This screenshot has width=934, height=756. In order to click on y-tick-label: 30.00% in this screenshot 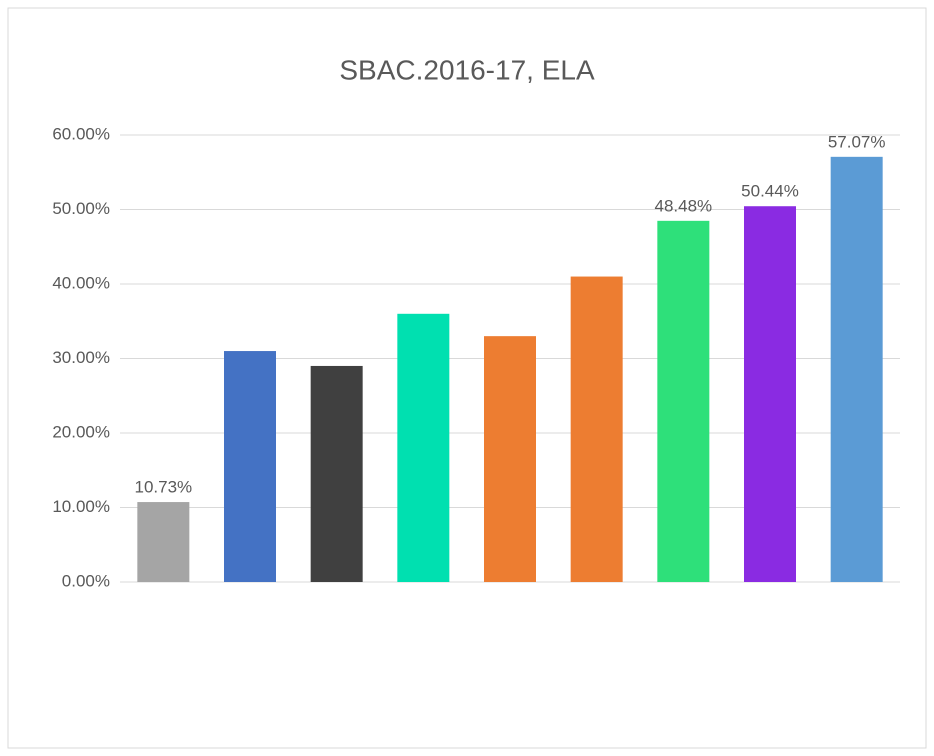, I will do `click(81, 357)`.